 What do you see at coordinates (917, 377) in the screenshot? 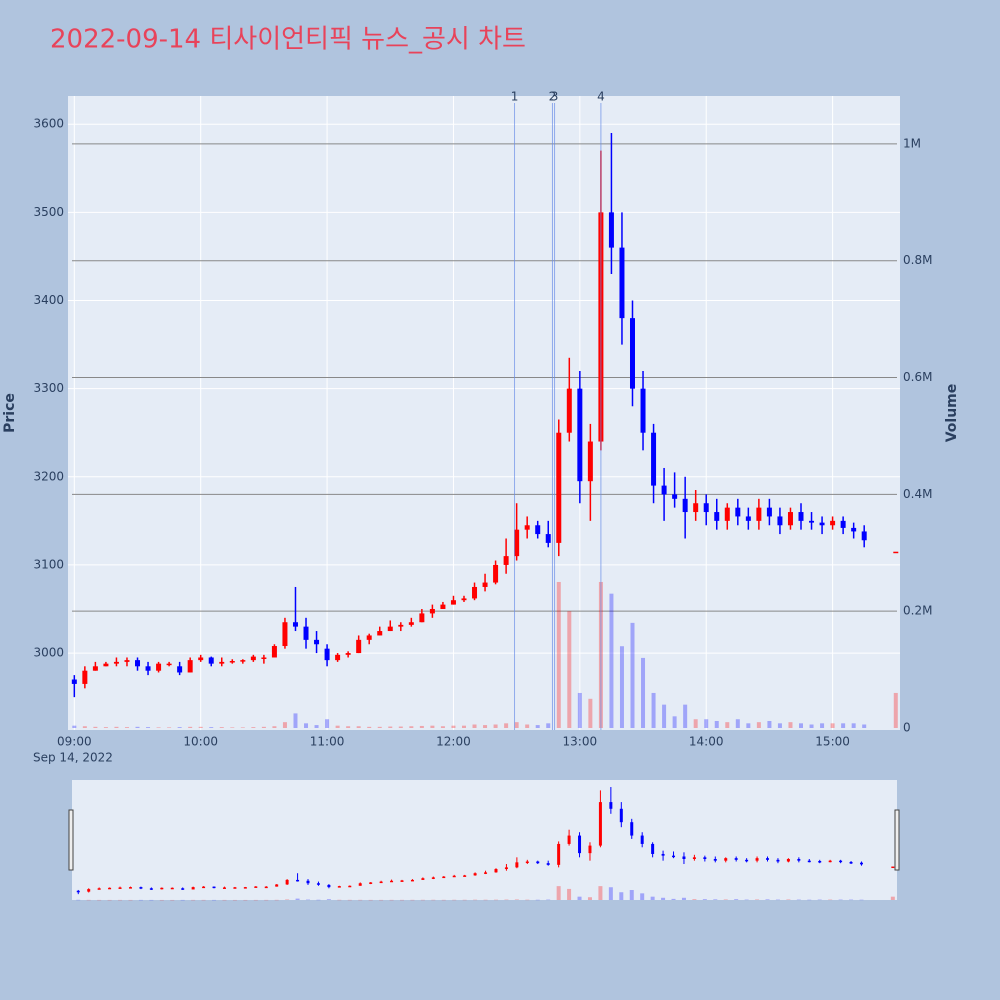
I see `y2-tick-label: 0.6M` at bounding box center [917, 377].